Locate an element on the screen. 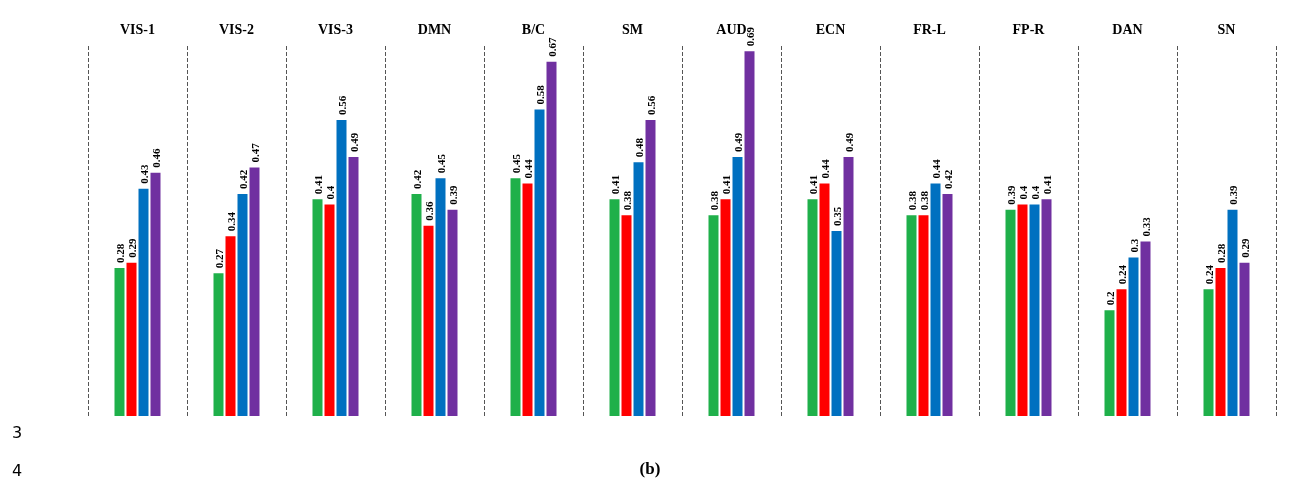 The image size is (1300, 492). data-label: 0.2 is located at coordinates (1109, 298).